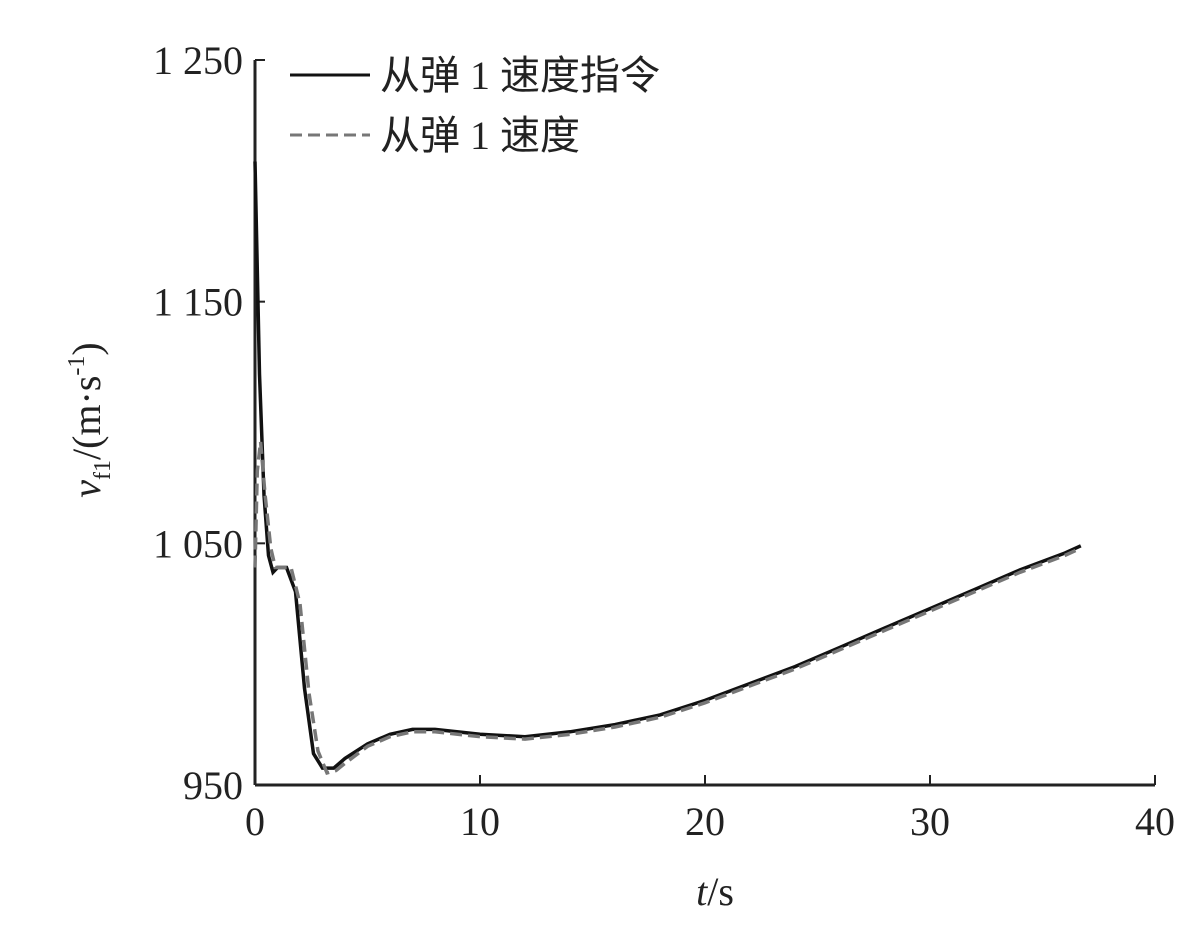 The width and height of the screenshot is (1200, 950). What do you see at coordinates (930, 821) in the screenshot?
I see `x-tick-label: 30` at bounding box center [930, 821].